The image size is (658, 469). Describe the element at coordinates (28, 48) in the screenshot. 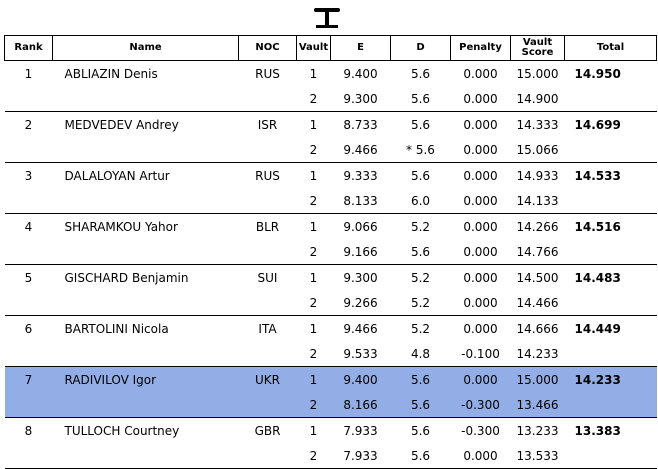

I see `header-rank: Rank` at that location.